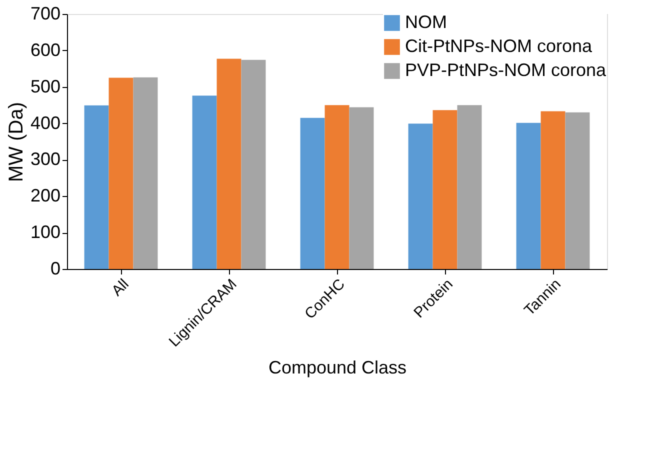  I want to click on y-tick-label: 200, so click(45, 196).